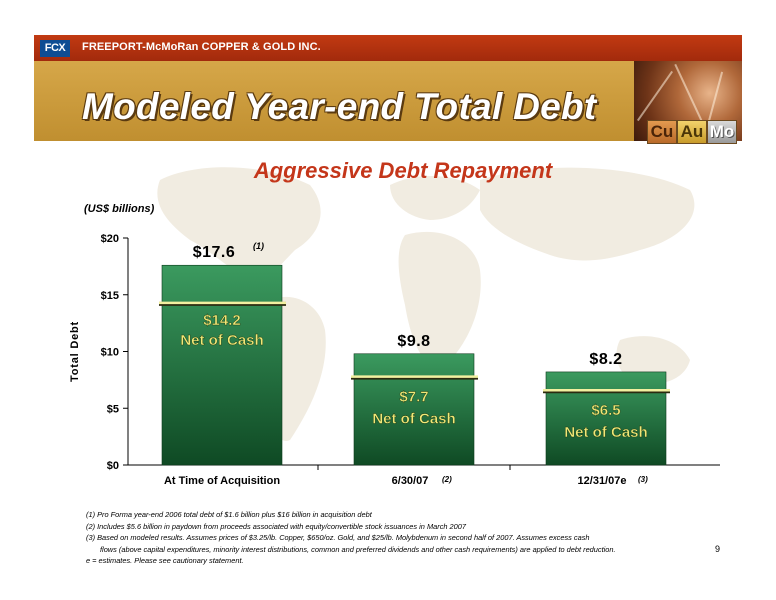 The width and height of the screenshot is (776, 600). I want to click on y-axis-title: Total Debt, so click(75, 351).